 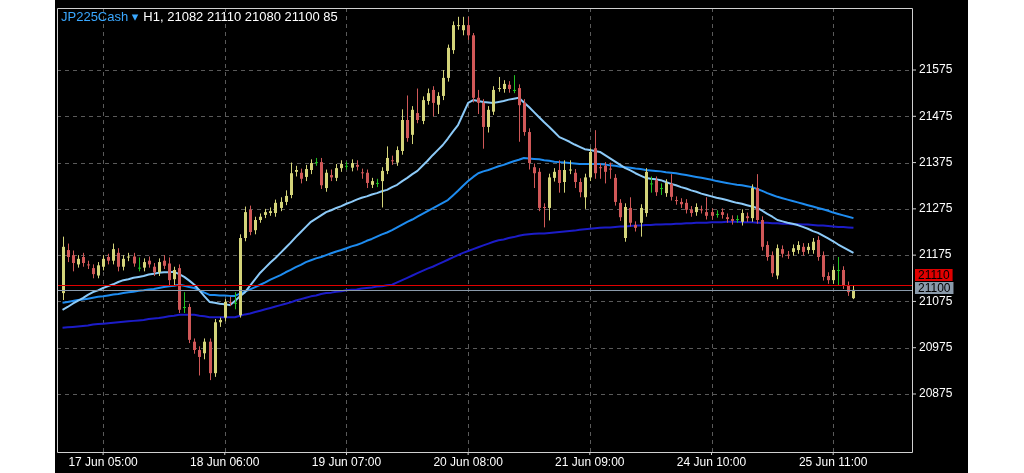 What do you see at coordinates (240, 17) in the screenshot?
I see `chart-subtitle: H1, 21082 21110 21080 21100 85` at bounding box center [240, 17].